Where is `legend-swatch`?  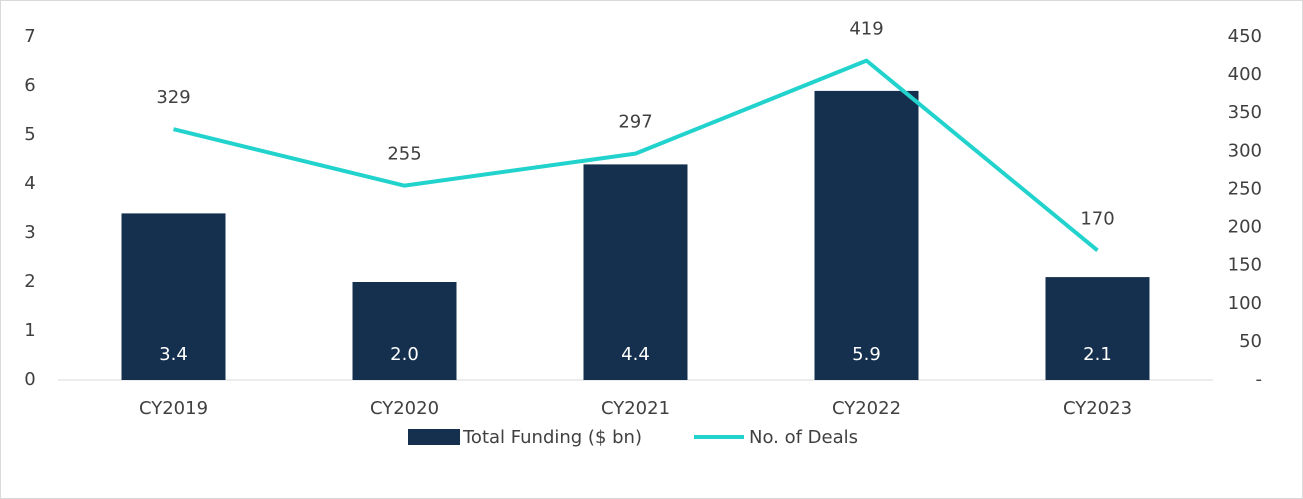
legend-swatch is located at coordinates (434, 437).